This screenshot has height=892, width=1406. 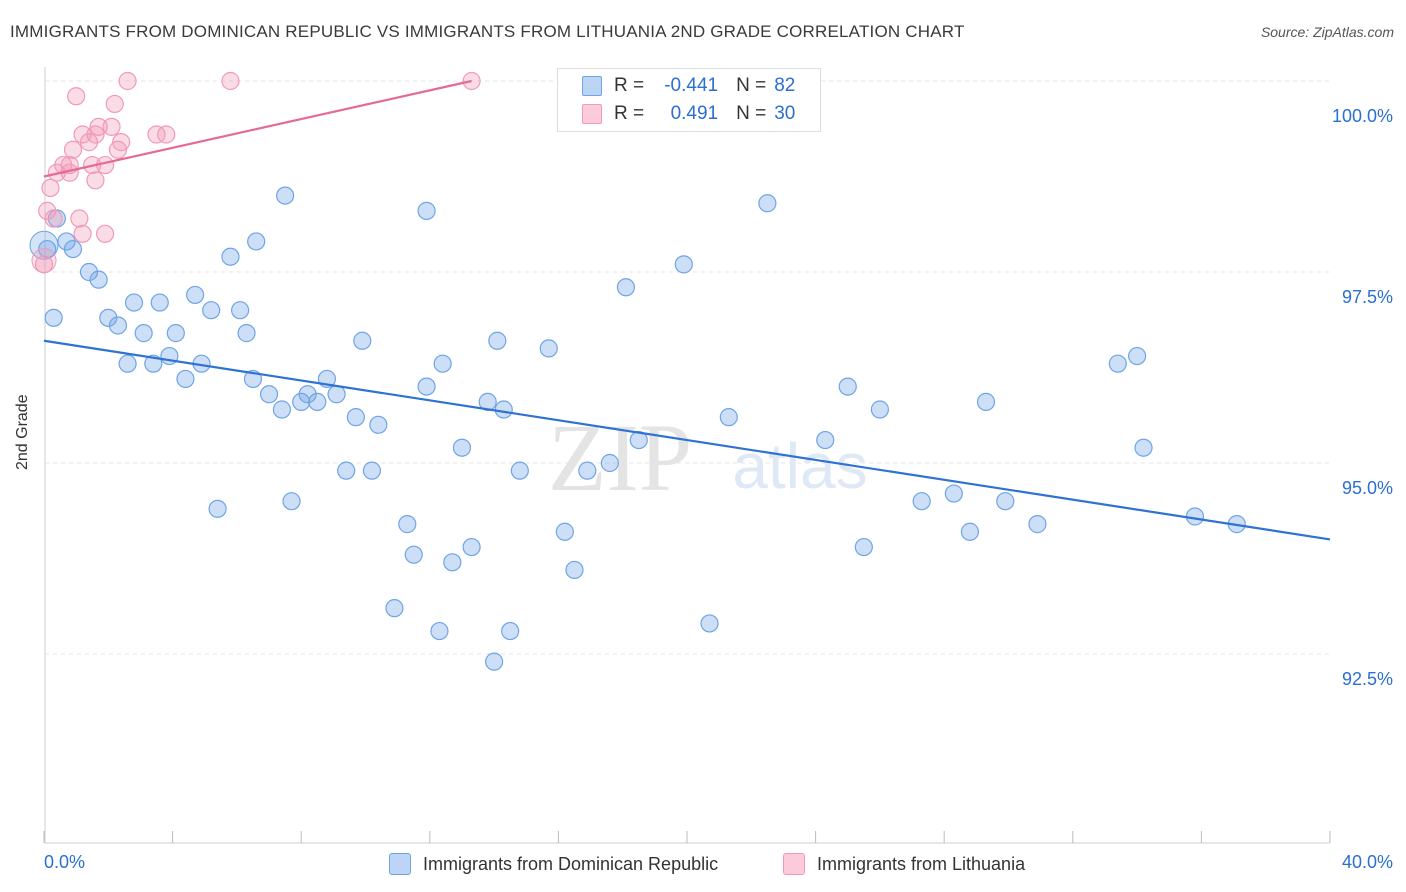 I want to click on bottom-legend-dominican: Immigrants from Dominican Republic, so click(x=553, y=864).